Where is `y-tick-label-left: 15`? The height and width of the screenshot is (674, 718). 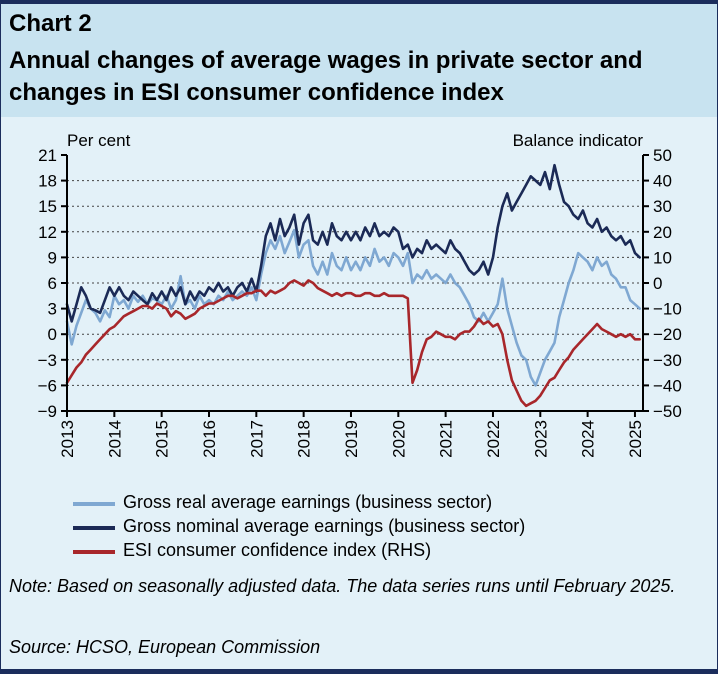
y-tick-label-left: 15 is located at coordinates (47, 206).